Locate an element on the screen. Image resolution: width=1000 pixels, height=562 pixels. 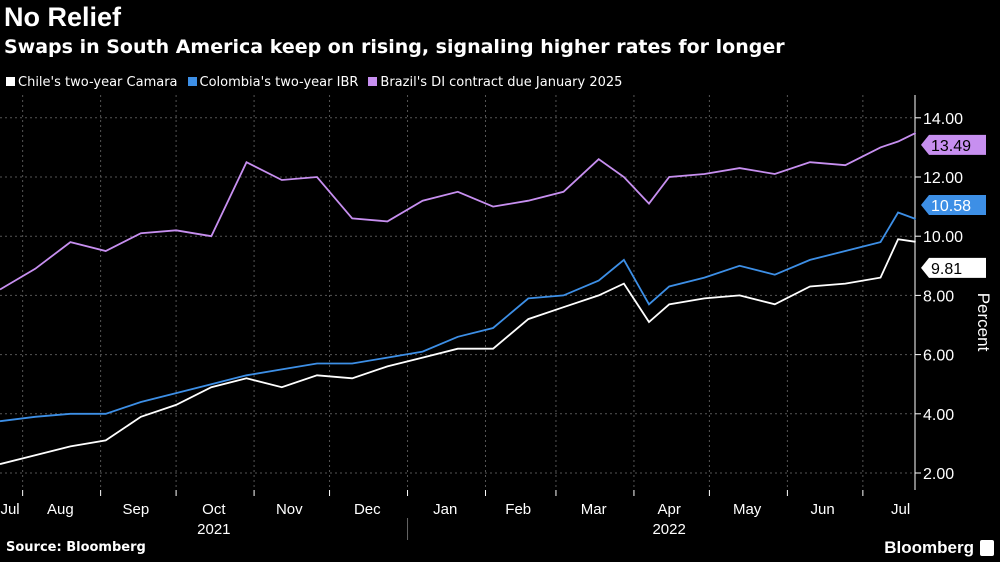
legend-item-chile: Chile's two-year Camara is located at coordinates (92, 82).